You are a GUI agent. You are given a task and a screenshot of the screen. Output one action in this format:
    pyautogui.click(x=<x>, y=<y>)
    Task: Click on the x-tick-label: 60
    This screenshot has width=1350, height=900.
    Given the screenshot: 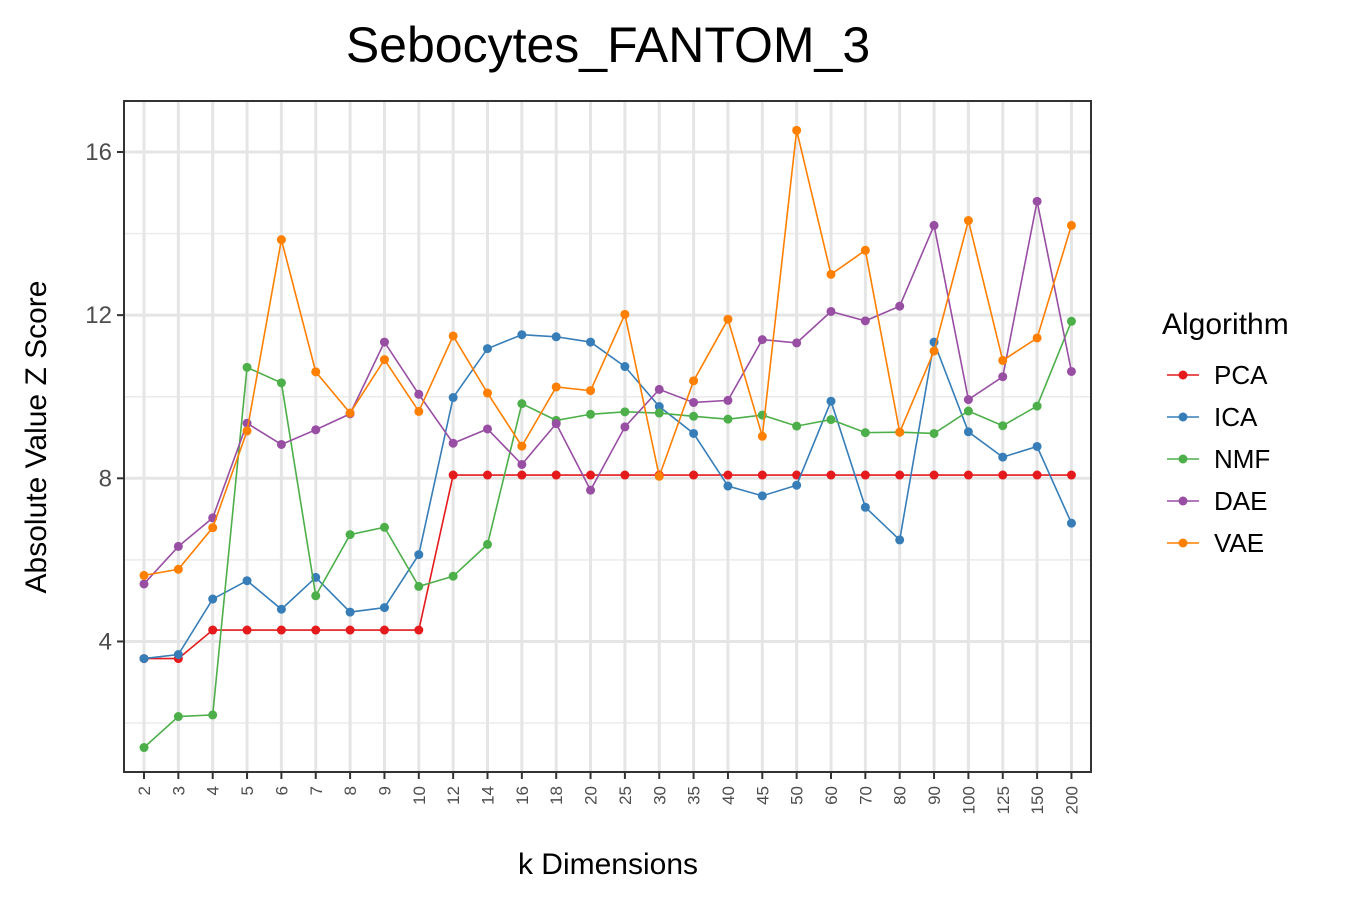 What is the action you would take?
    pyautogui.click(x=831, y=795)
    